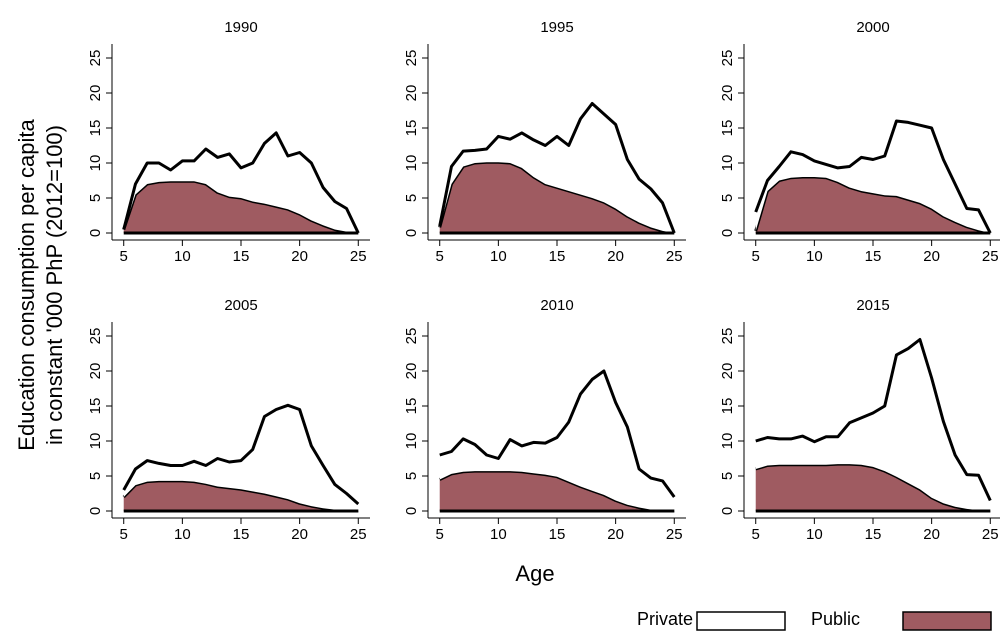  I want to click on panel-title: 1995, so click(556, 27).